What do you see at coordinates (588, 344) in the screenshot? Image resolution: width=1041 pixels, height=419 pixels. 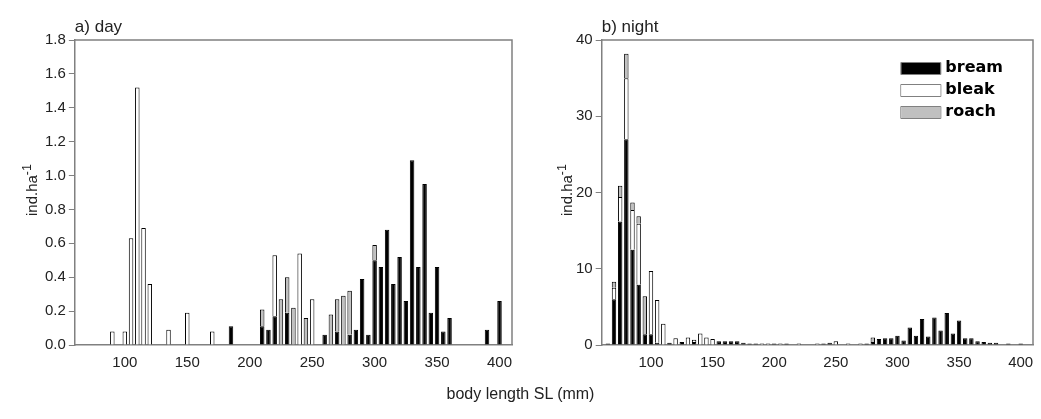 I see `y-tick-label: 0` at bounding box center [588, 344].